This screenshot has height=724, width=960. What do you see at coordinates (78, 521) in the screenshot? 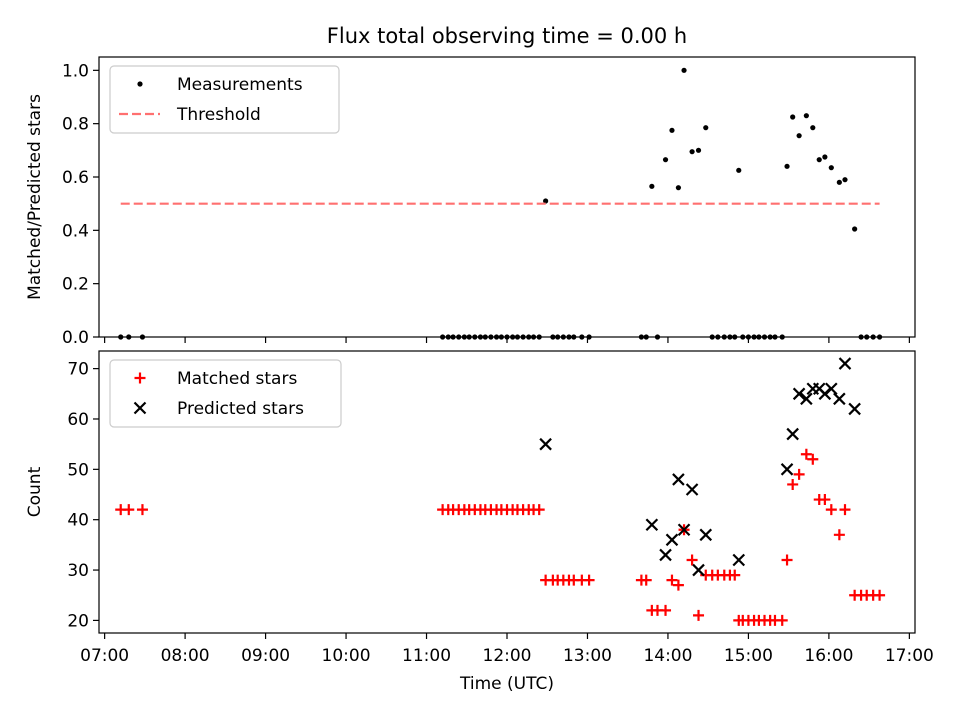
I see `bottom-y-tick-label: 40` at bounding box center [78, 521].